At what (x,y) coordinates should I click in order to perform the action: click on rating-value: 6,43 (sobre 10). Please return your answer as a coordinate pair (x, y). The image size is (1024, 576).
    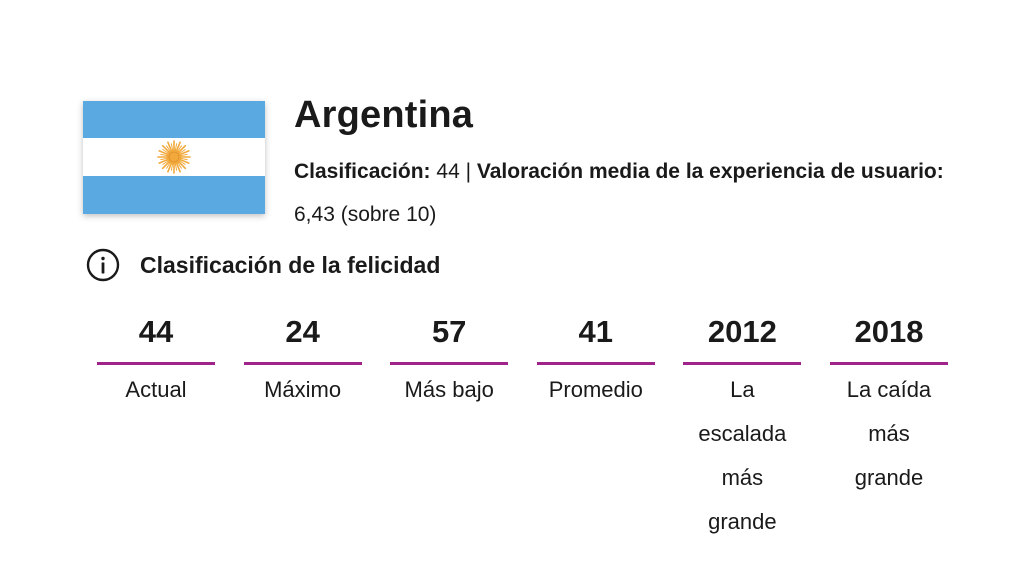
    Looking at the image, I should click on (365, 214).